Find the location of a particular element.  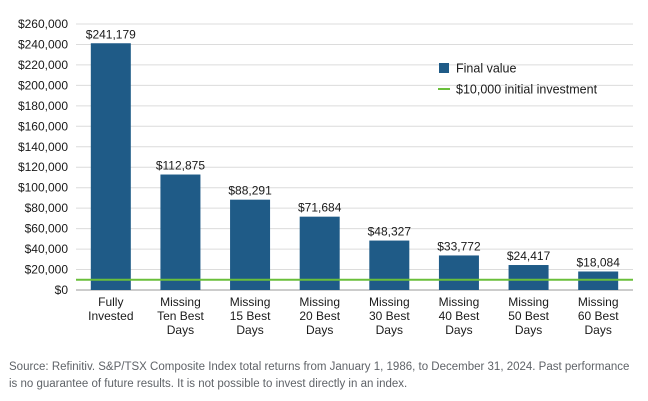

x-tick-label: Missing 60 Best Days is located at coordinates (598, 316).